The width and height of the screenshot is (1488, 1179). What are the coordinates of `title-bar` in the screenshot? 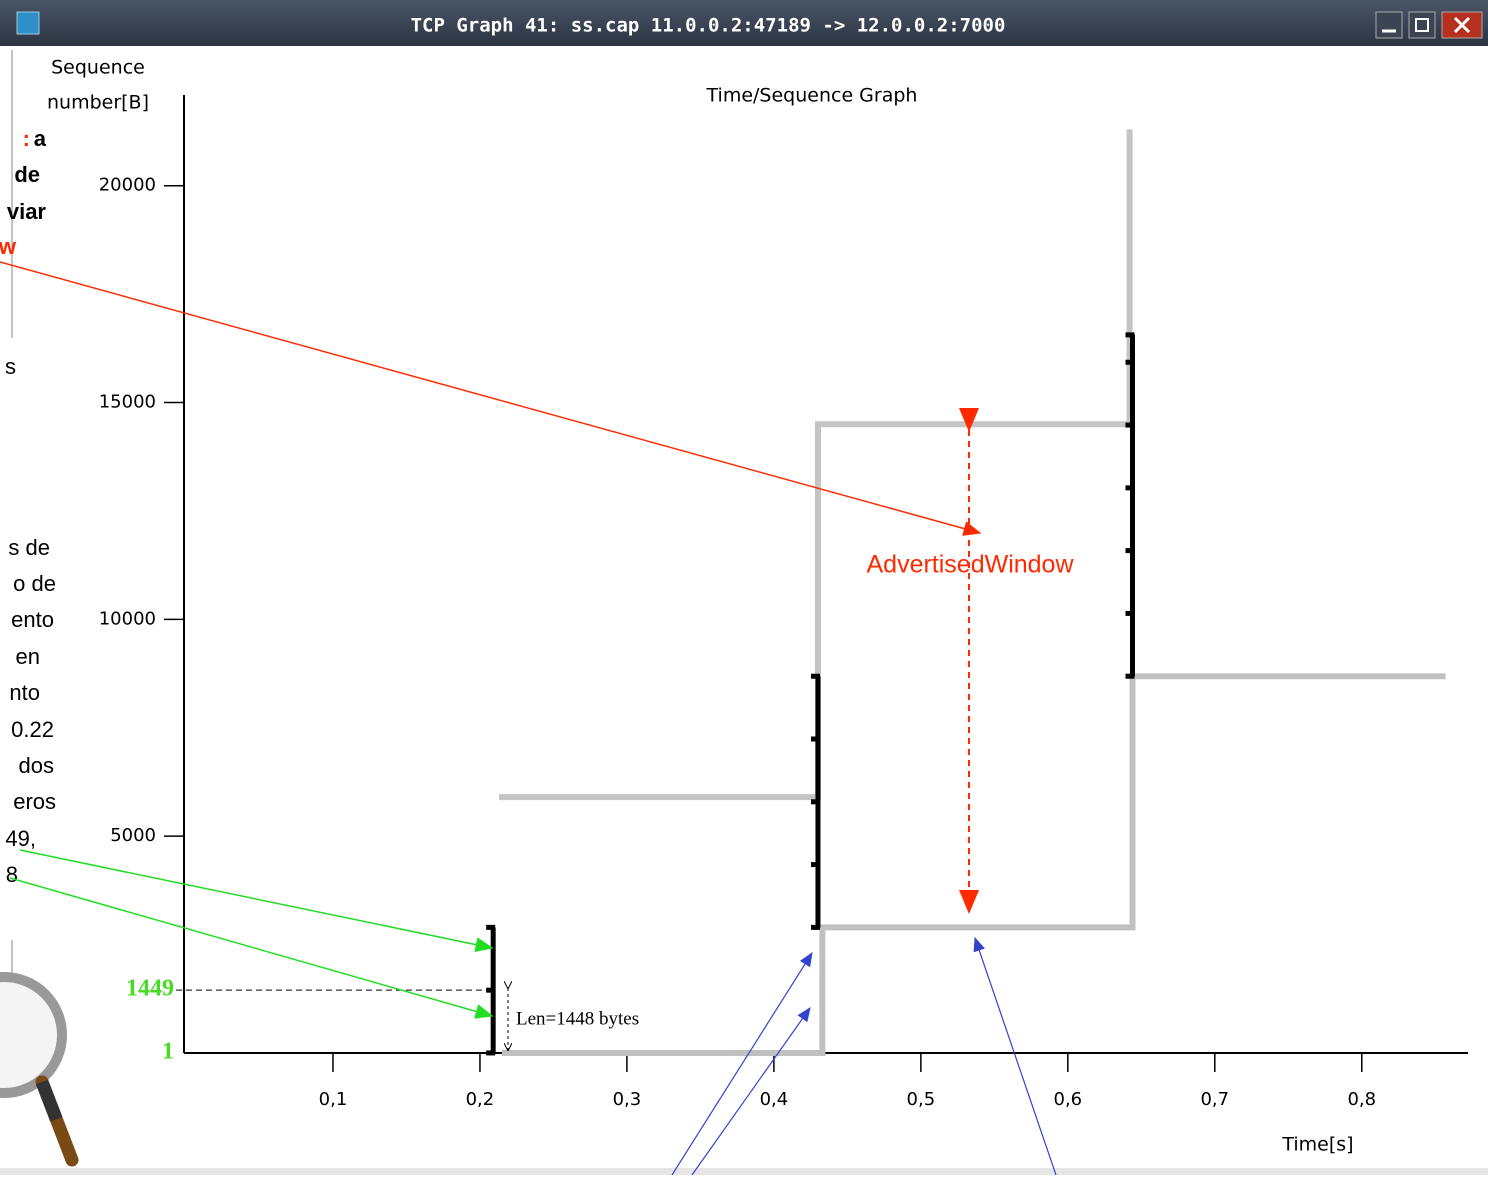 It's located at (744, 23).